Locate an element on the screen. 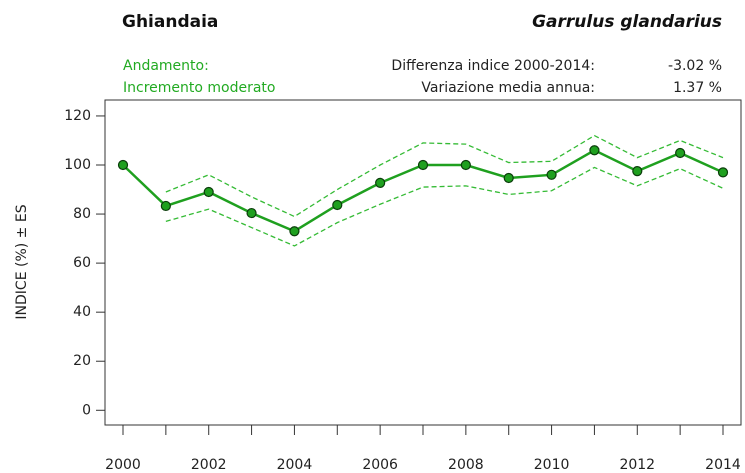 The height and width of the screenshot is (473, 745). y-tick-label: 60 is located at coordinates (82, 263).